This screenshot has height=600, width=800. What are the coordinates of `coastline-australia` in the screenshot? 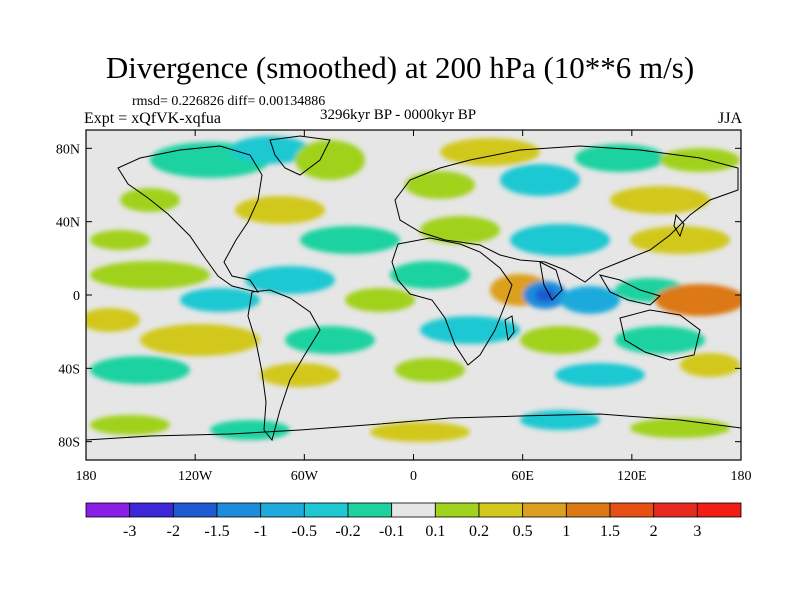 It's located at (660, 335).